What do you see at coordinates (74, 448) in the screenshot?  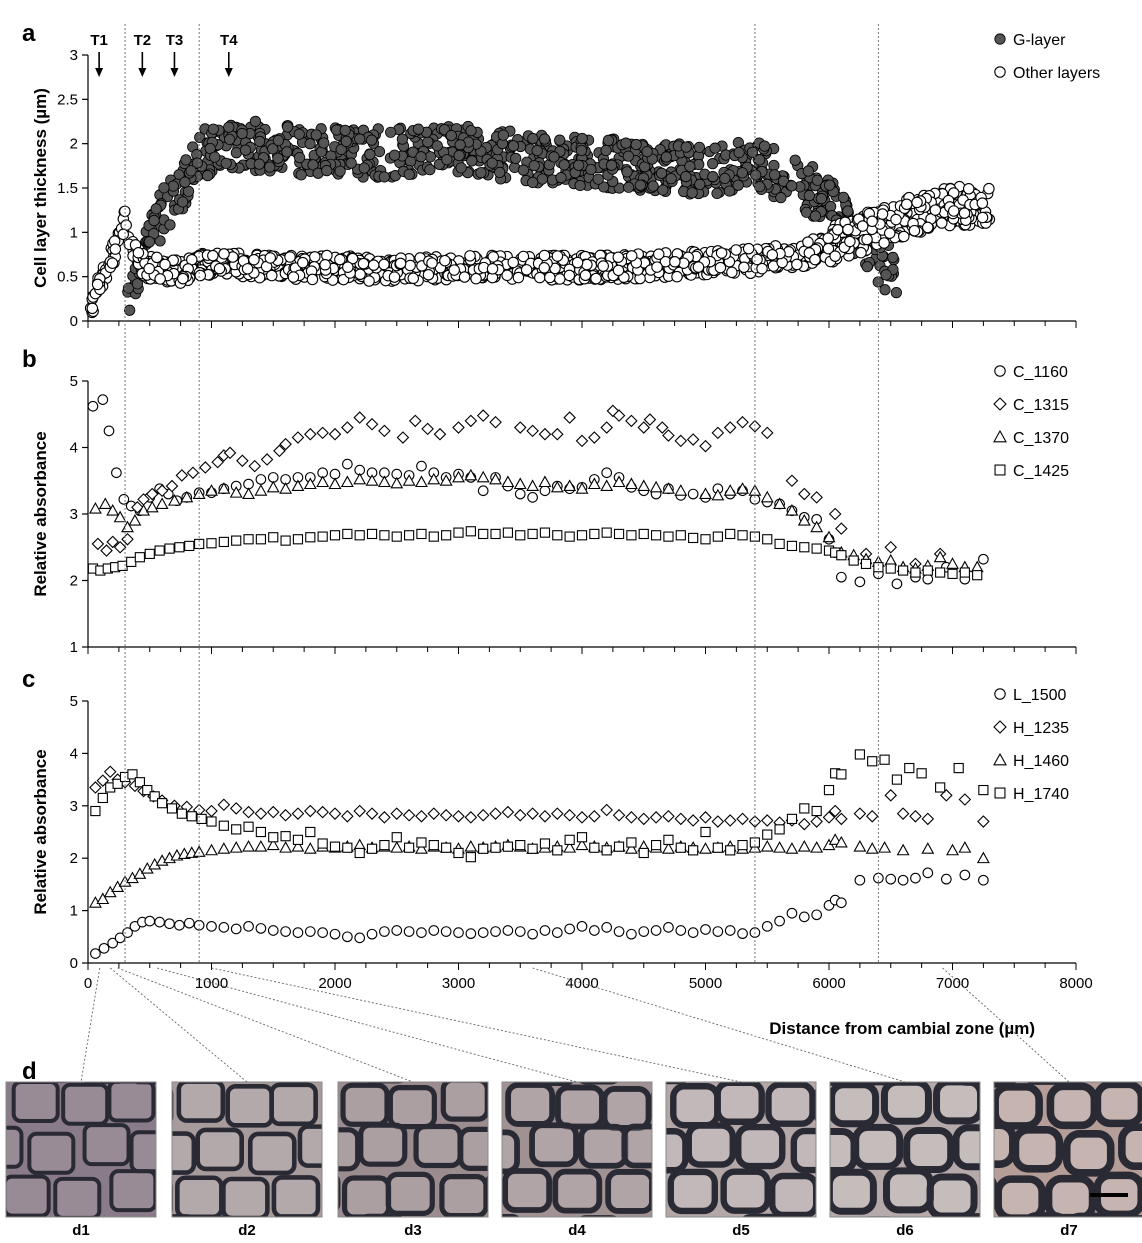 I see `y-tick-label: 4` at bounding box center [74, 448].